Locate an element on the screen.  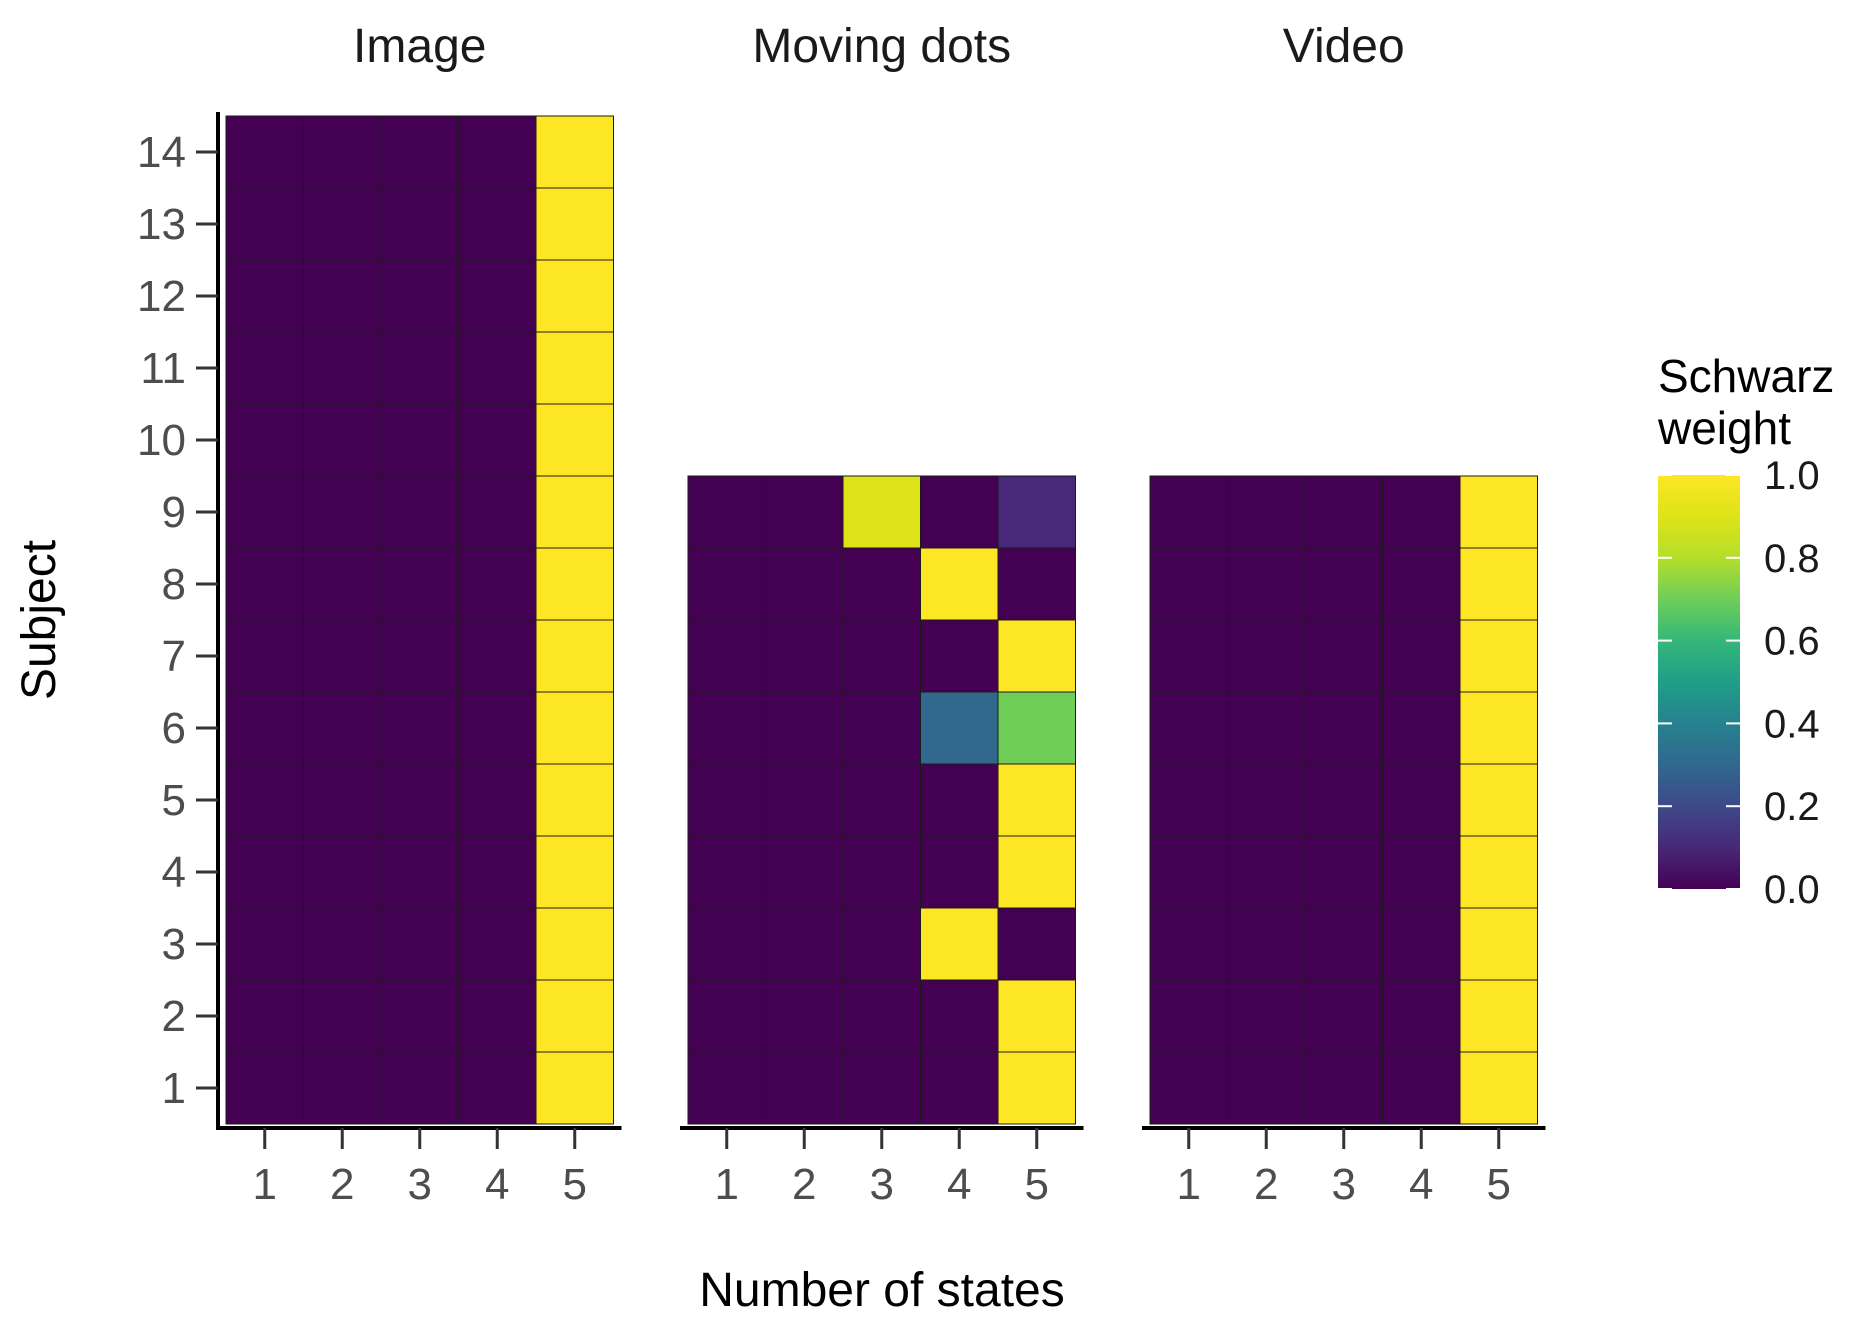
x-tick-label: 3 is located at coordinates (420, 1184).